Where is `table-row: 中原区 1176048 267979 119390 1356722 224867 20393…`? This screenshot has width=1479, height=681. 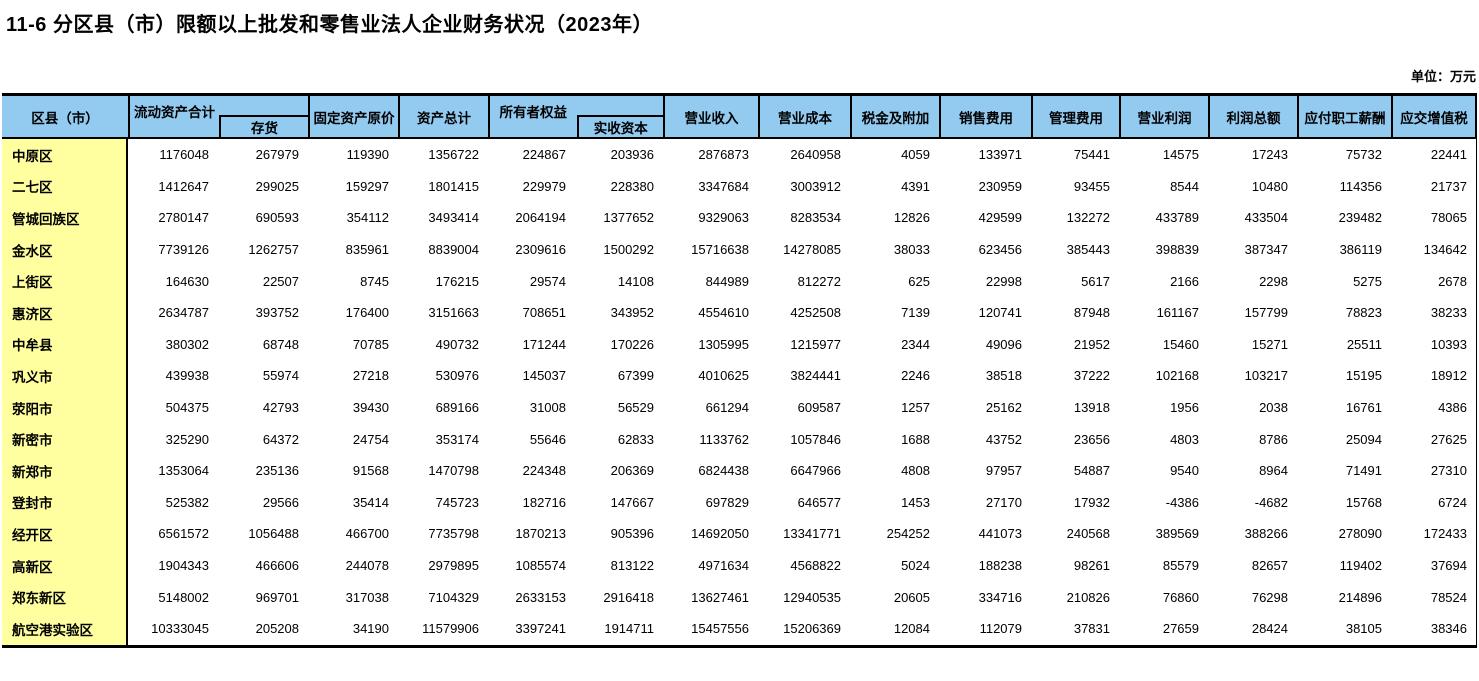
table-row: 中原区 1176048 267979 119390 1356722 224867 20393… is located at coordinates (739, 155).